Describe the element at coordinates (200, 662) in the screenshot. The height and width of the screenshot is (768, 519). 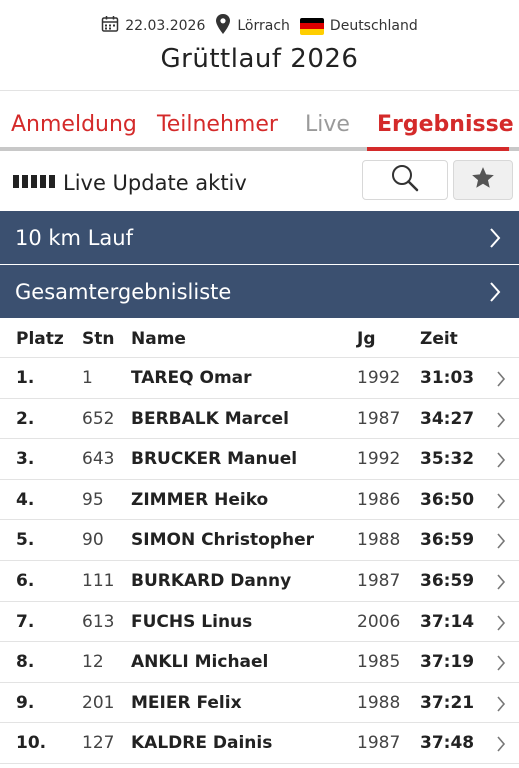
I see `cell-name: ANKLI Michael` at that location.